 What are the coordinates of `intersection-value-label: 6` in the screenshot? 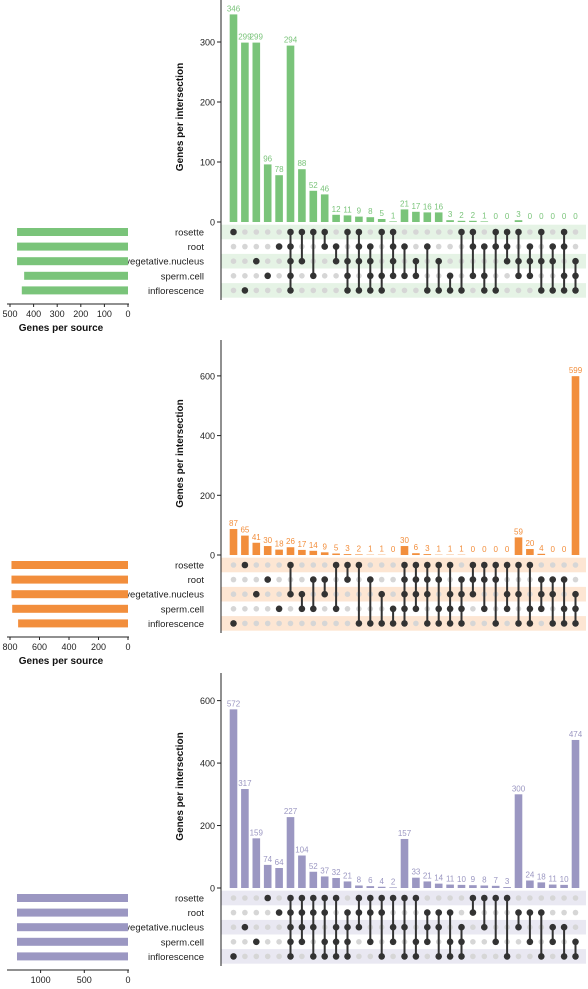 It's located at (370, 880).